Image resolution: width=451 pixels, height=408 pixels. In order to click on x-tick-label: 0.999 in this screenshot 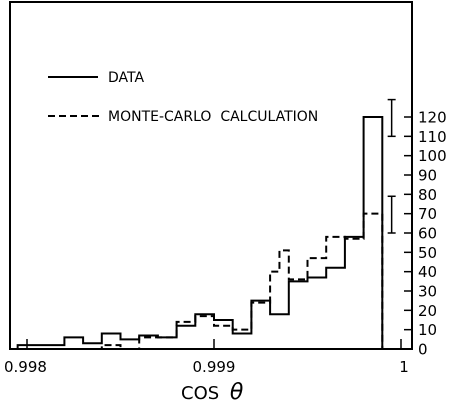, I will do `click(214, 367)`.